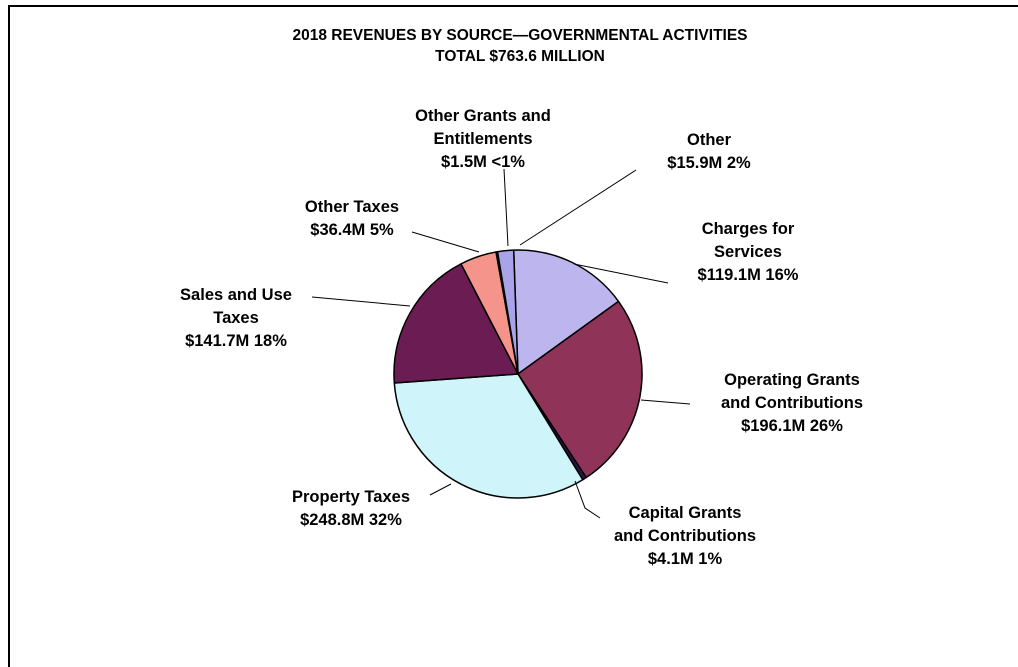  I want to click on slice-label-line: $119.1M 16%, so click(748, 275).